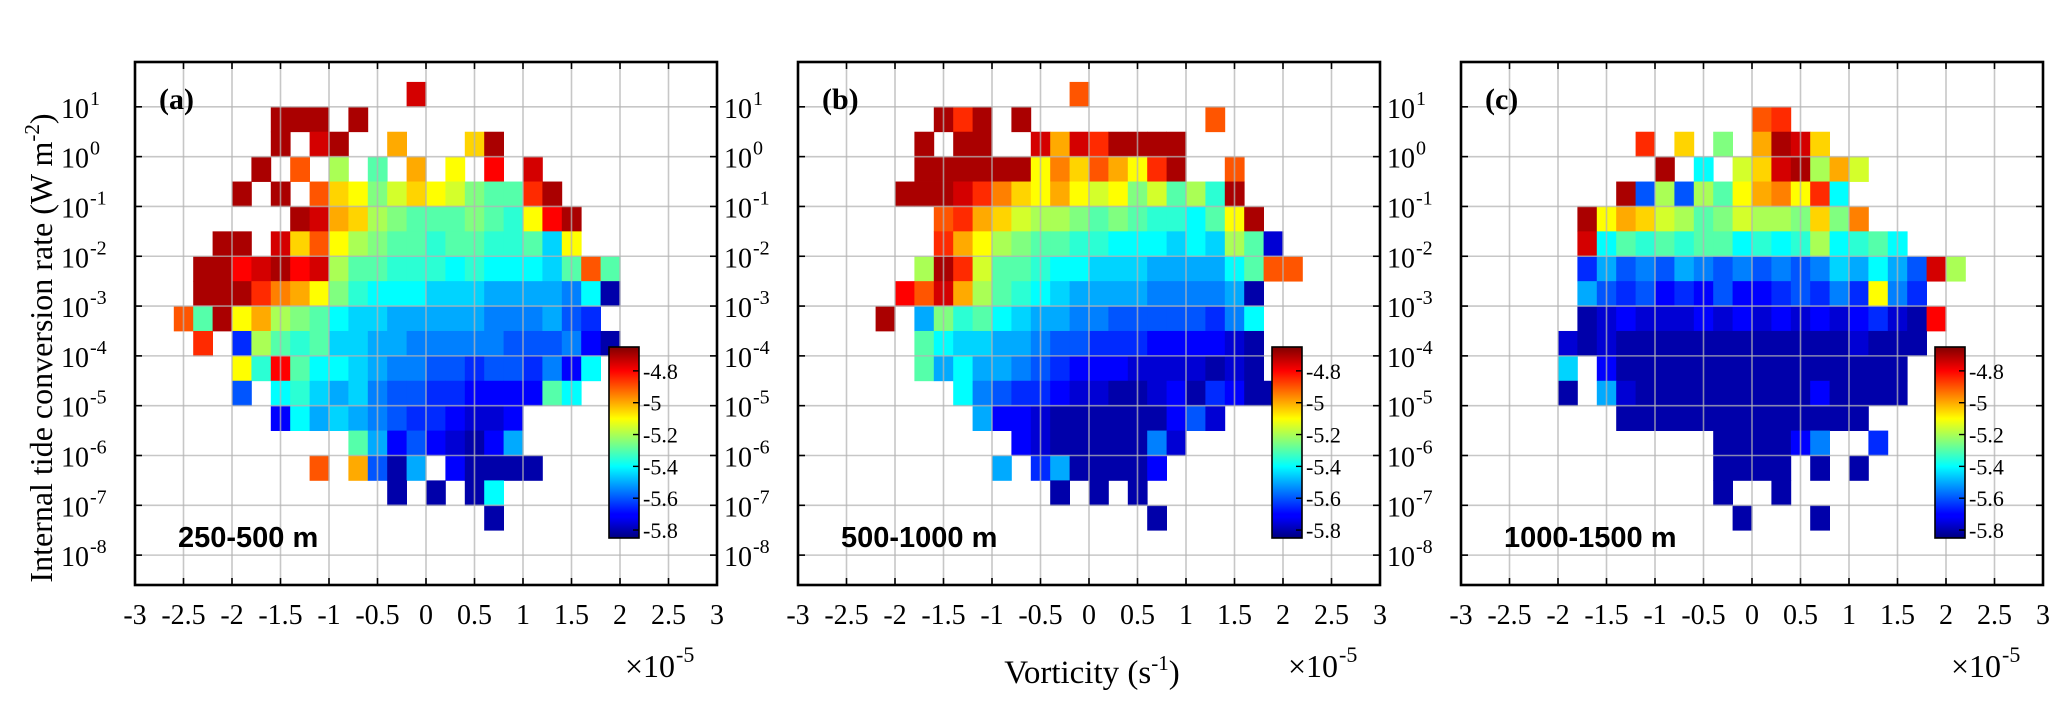 Image resolution: width=2067 pixels, height=710 pixels. What do you see at coordinates (624, 442) in the screenshot?
I see `colorbar` at bounding box center [624, 442].